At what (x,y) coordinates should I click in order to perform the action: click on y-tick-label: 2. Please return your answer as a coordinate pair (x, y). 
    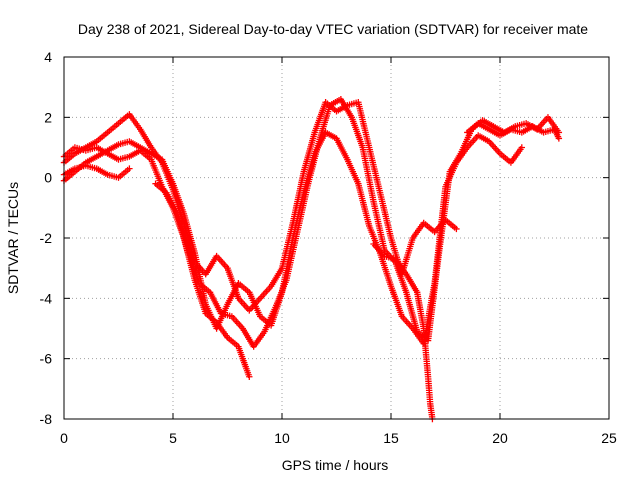
    Looking at the image, I should click on (48, 117).